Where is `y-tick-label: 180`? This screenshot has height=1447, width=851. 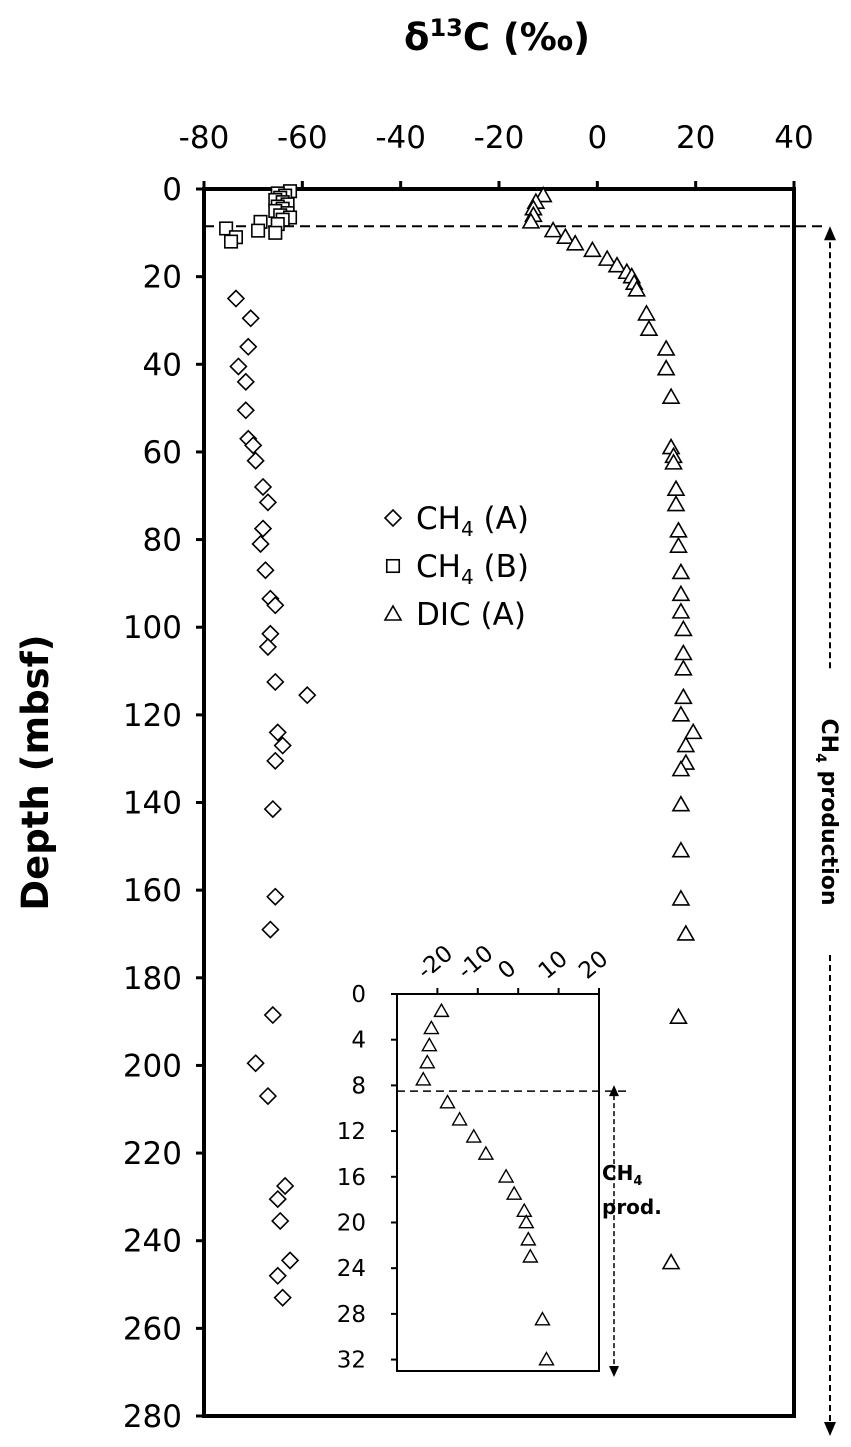
y-tick-label: 180 is located at coordinates (152, 979).